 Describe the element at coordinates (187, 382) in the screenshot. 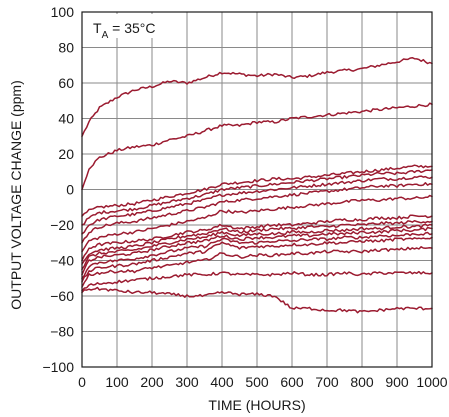

I see `x-tick-label: 300` at that location.